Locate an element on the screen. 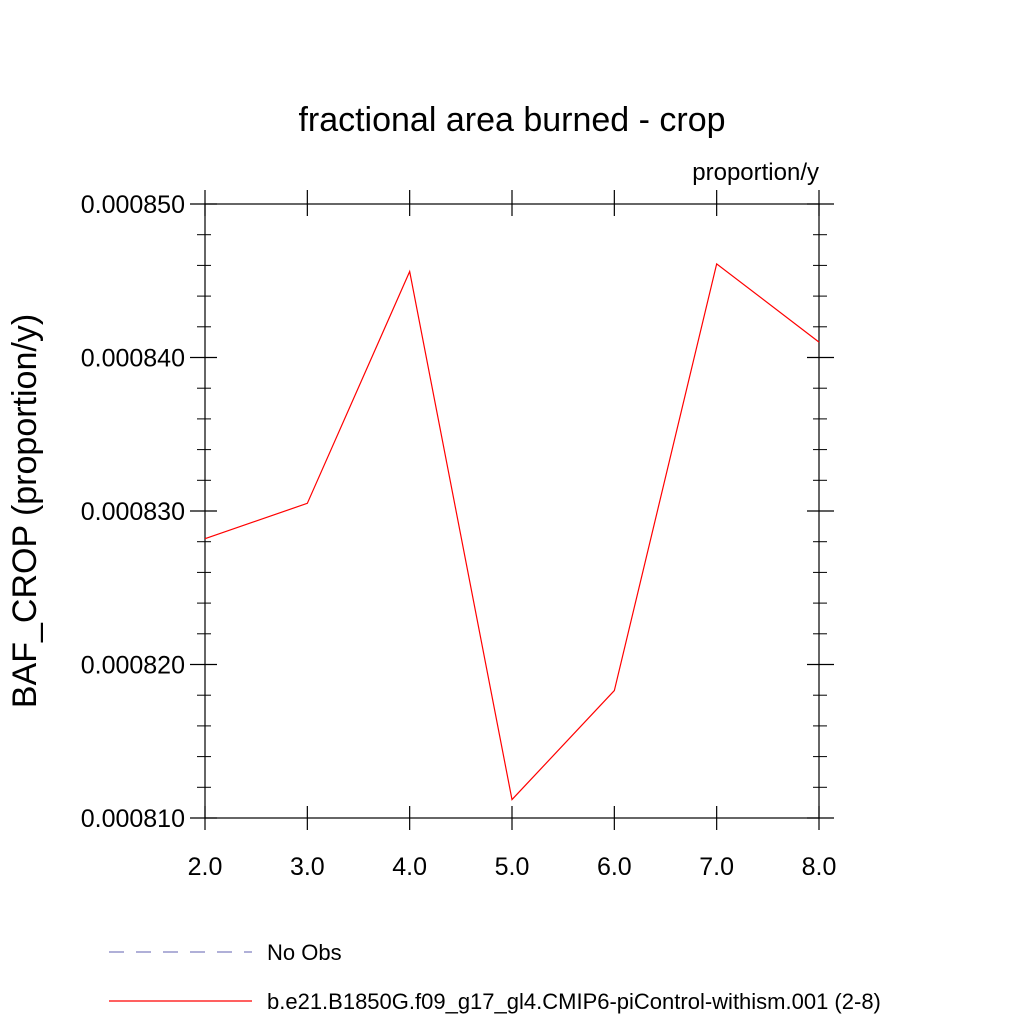 This screenshot has height=1024, width=1024. y-tick-label: 0.000810 is located at coordinates (133, 819).